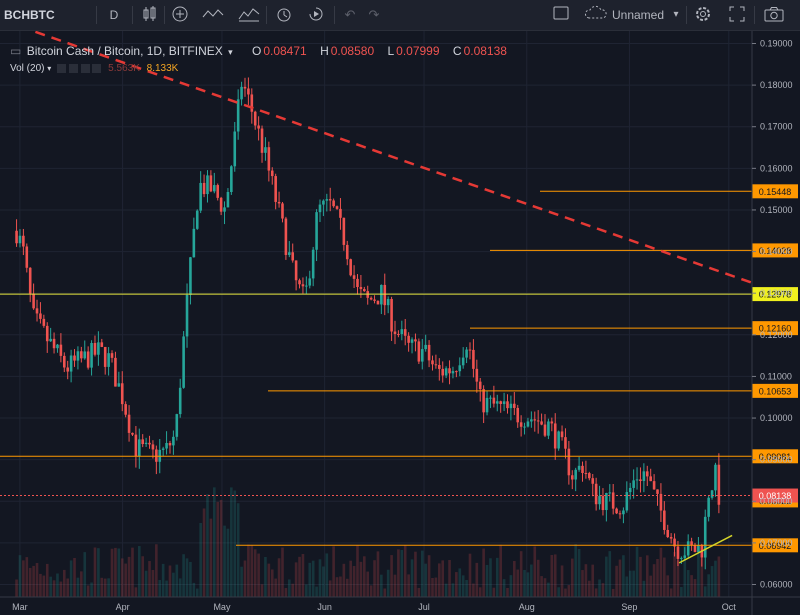 The width and height of the screenshot is (800, 615). What do you see at coordinates (754, 15) in the screenshot?
I see `divider` at bounding box center [754, 15].